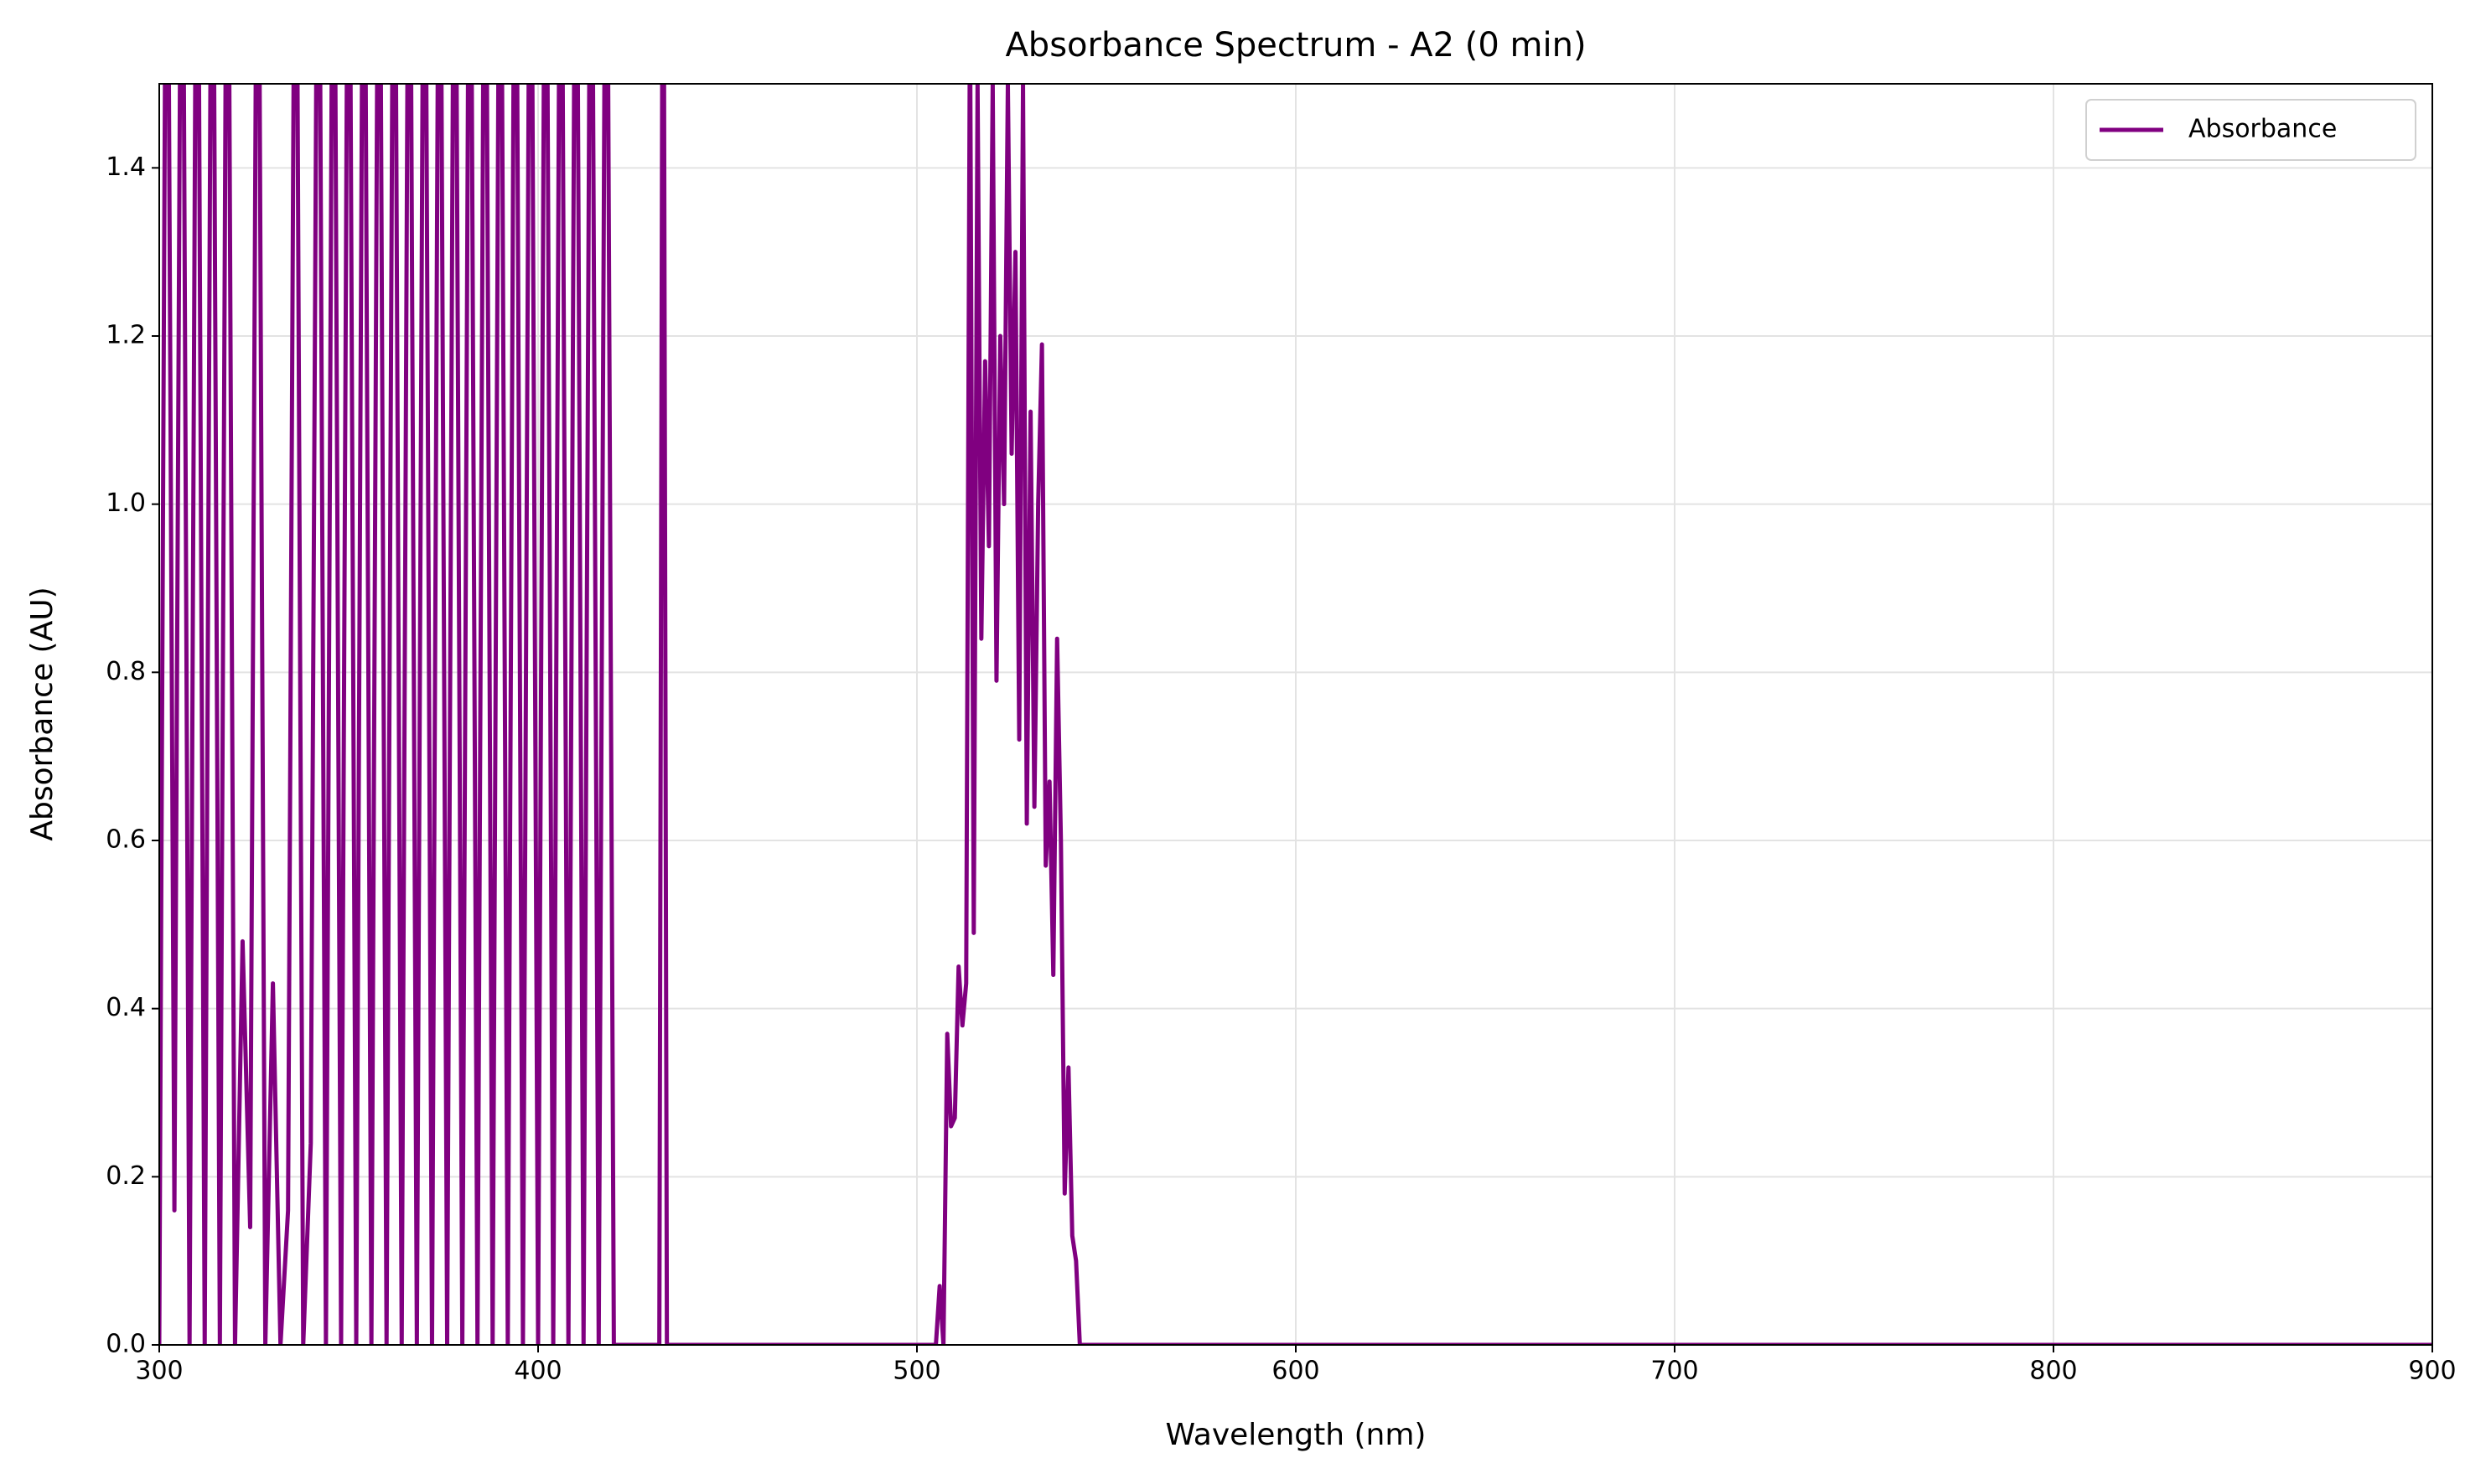 The height and width of the screenshot is (1484, 2491). I want to click on y-axis-label: Absorbance (AU), so click(42, 714).